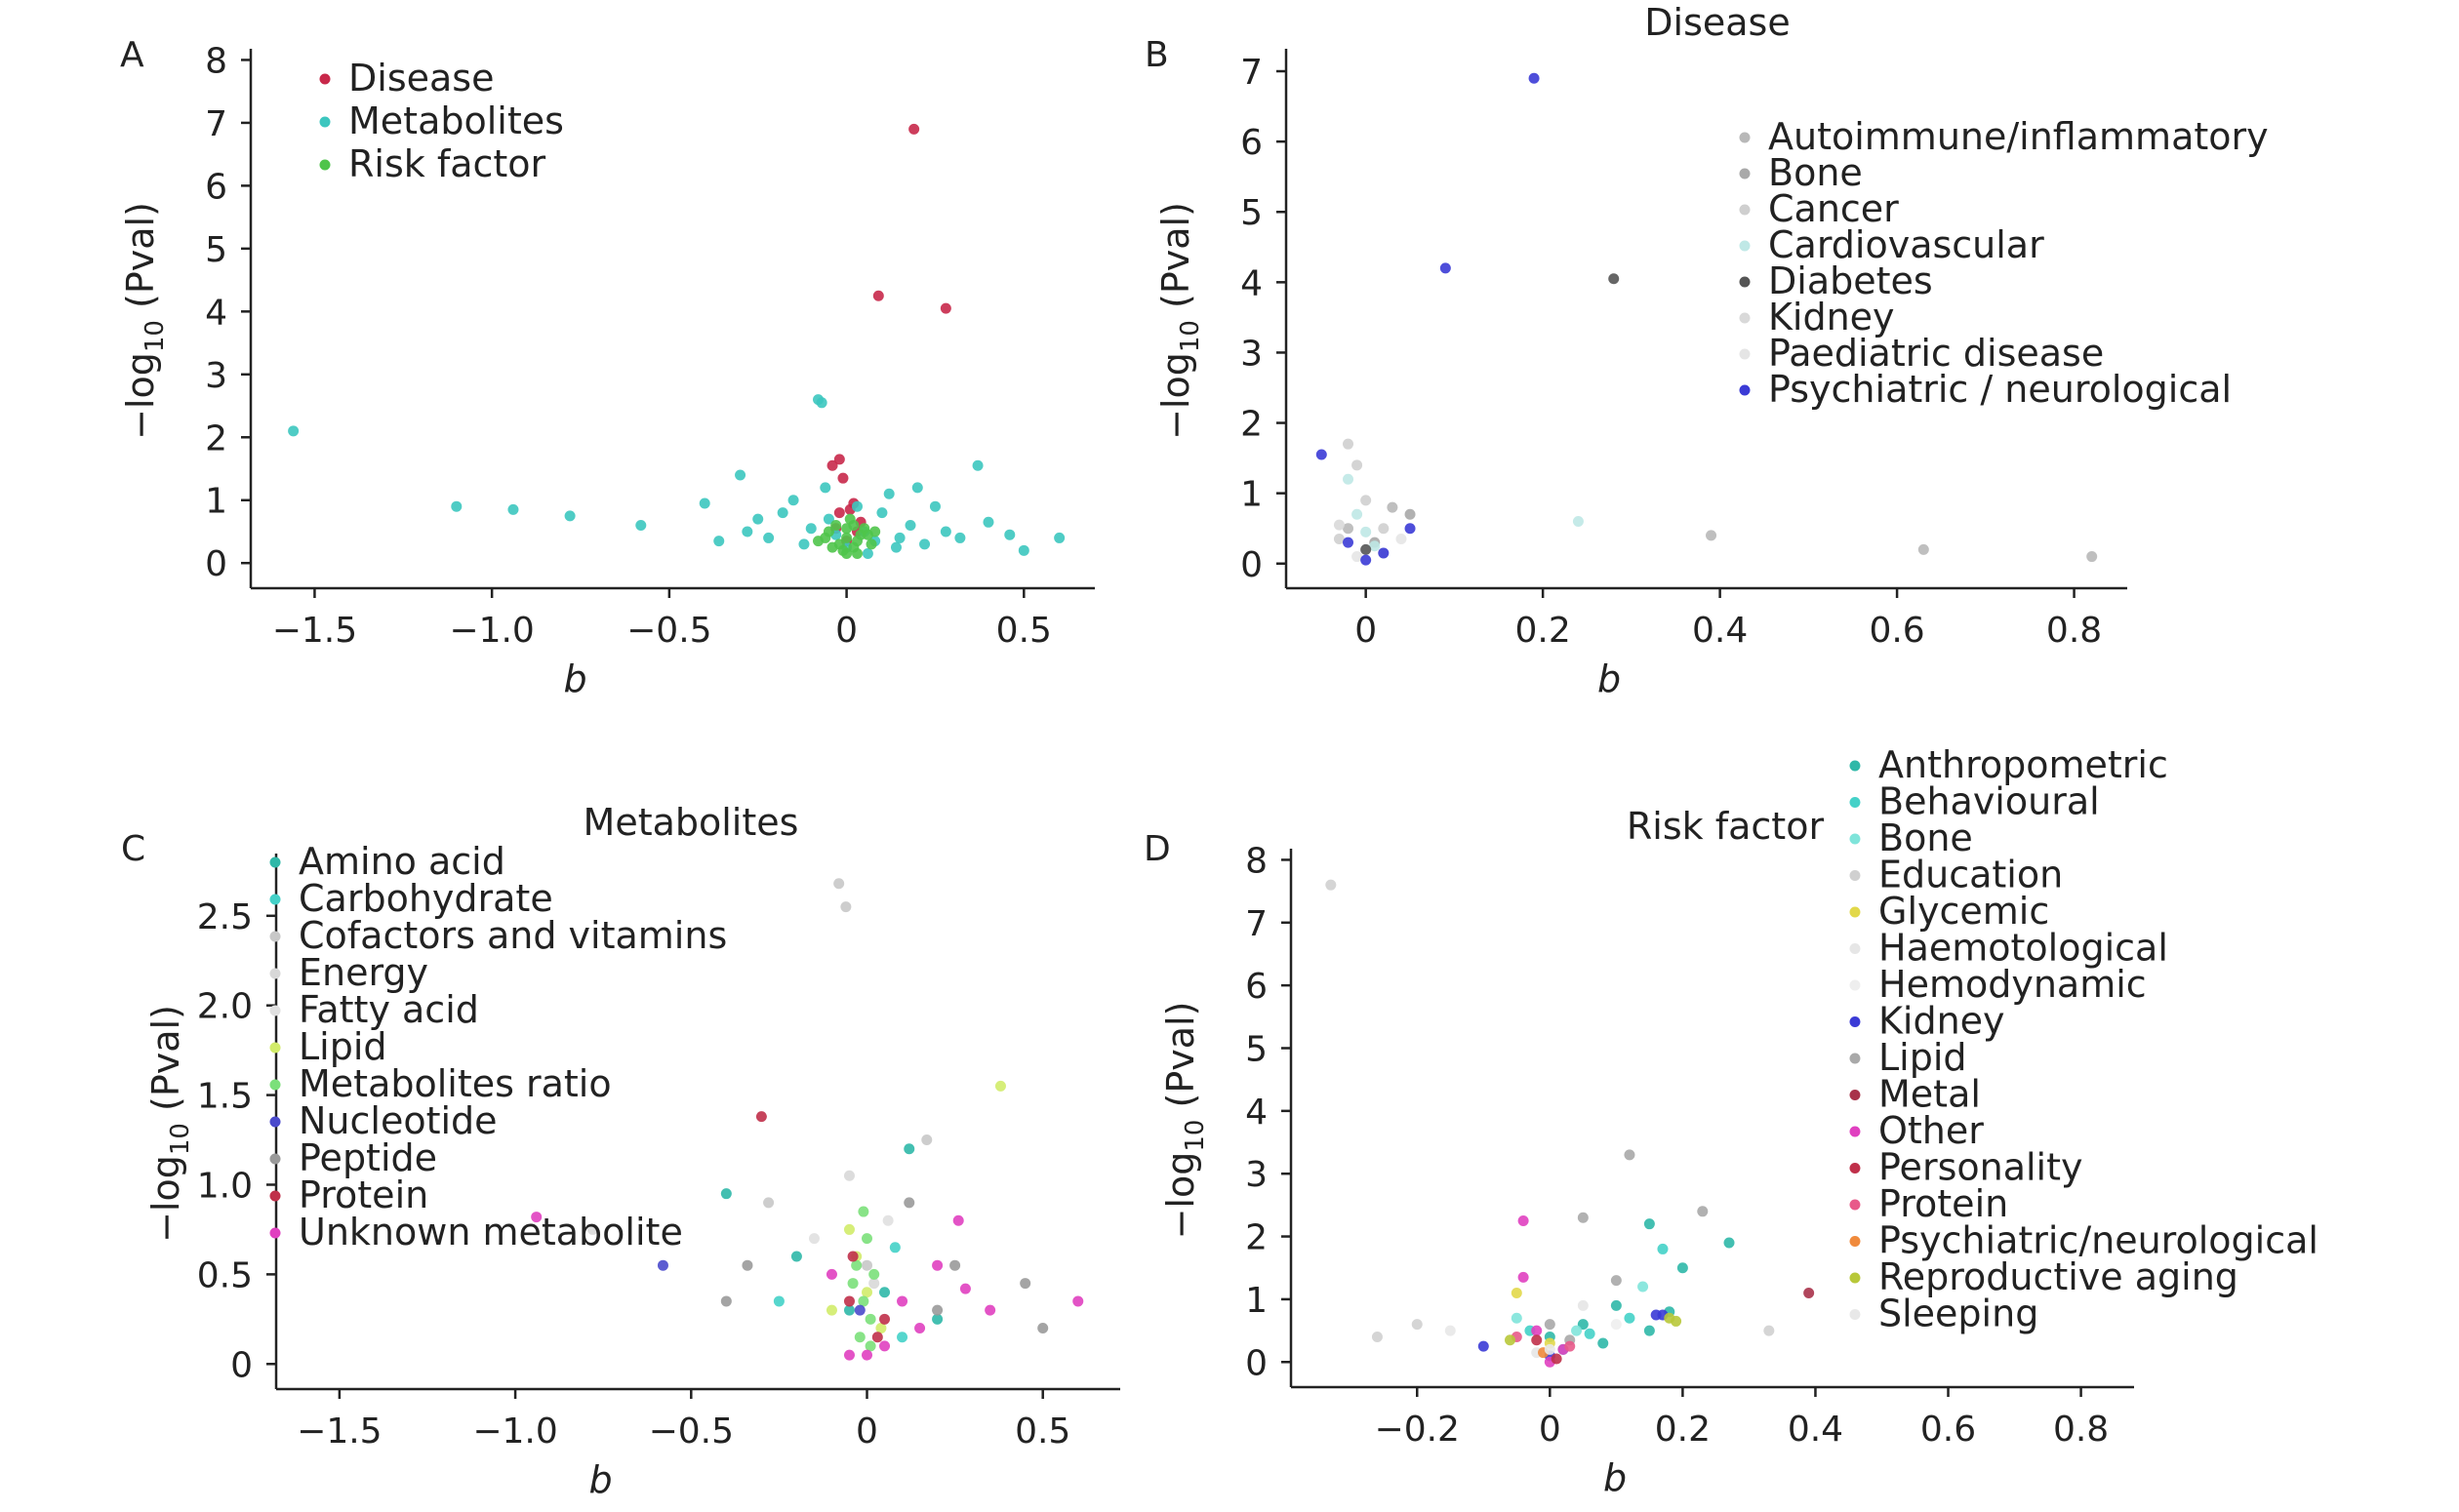  I want to click on panel-label: C, so click(133, 849).